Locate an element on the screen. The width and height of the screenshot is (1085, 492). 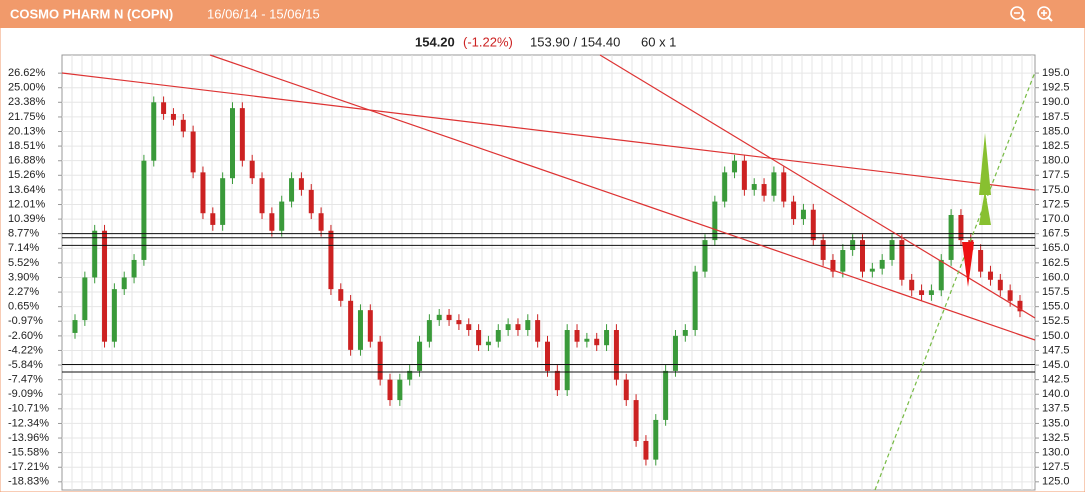
quote-interval: 60 x 1 is located at coordinates (658, 41).